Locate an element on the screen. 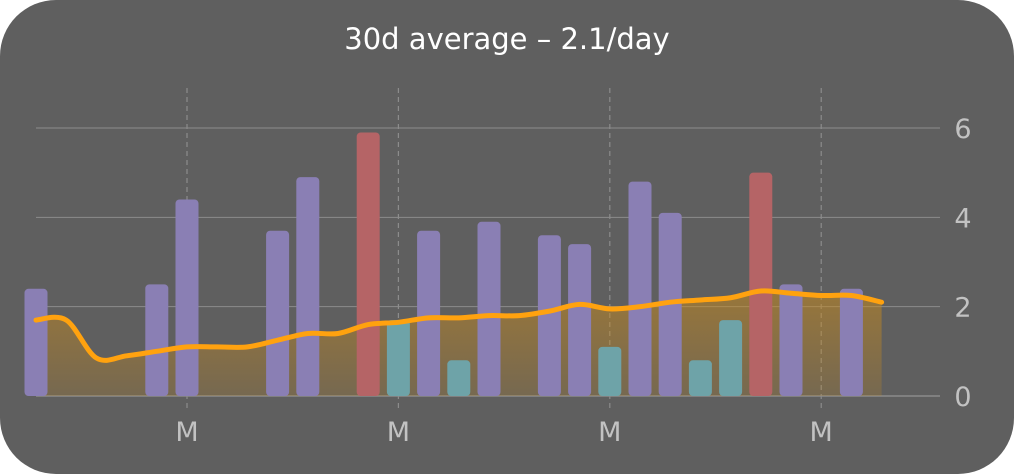 The width and height of the screenshot is (1014, 474). y-tick-label: 0 is located at coordinates (962, 397).